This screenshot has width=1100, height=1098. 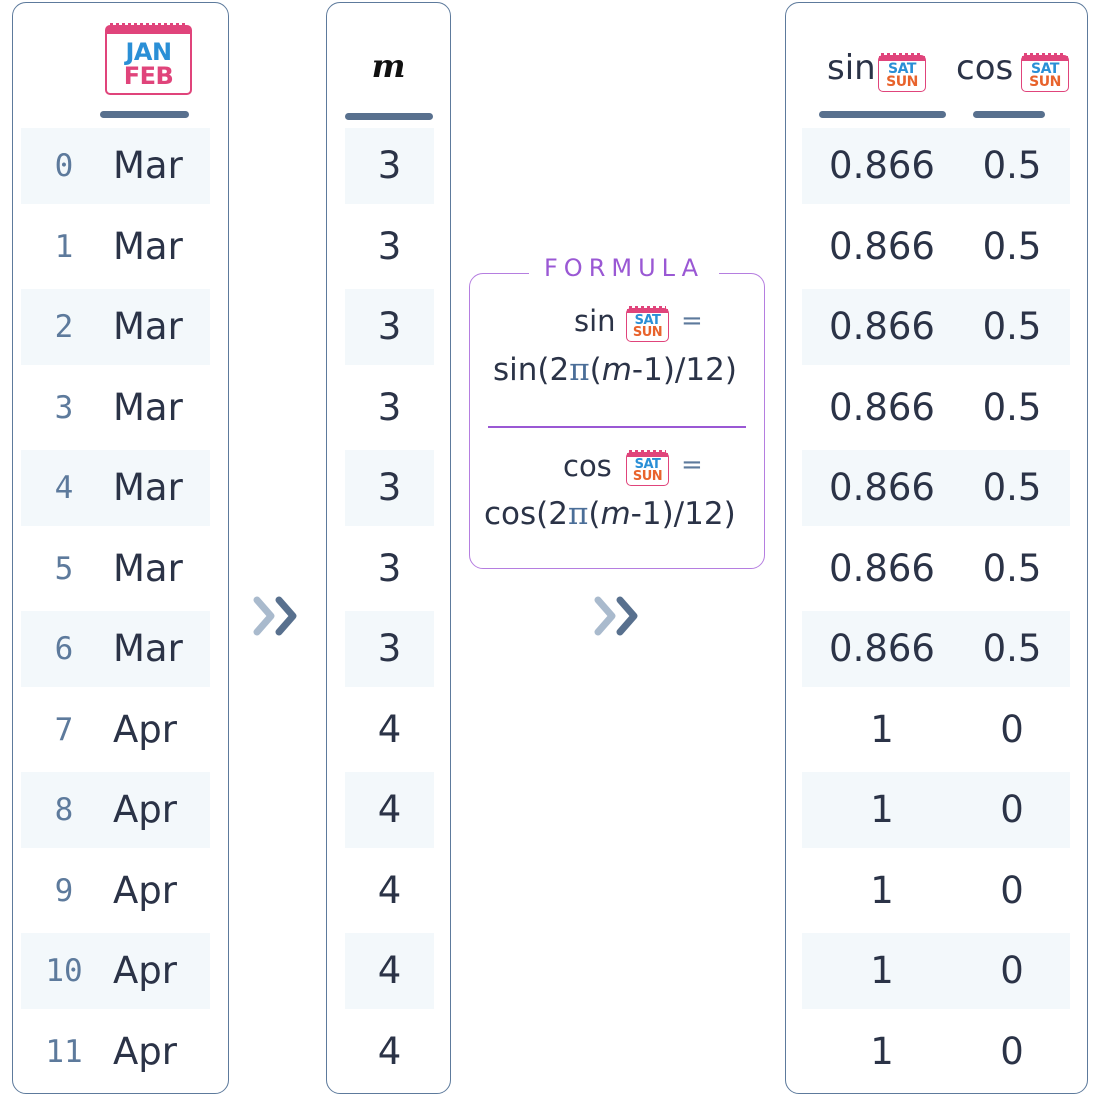 I want to click on month-row: 9 Apr, so click(x=115, y=891).